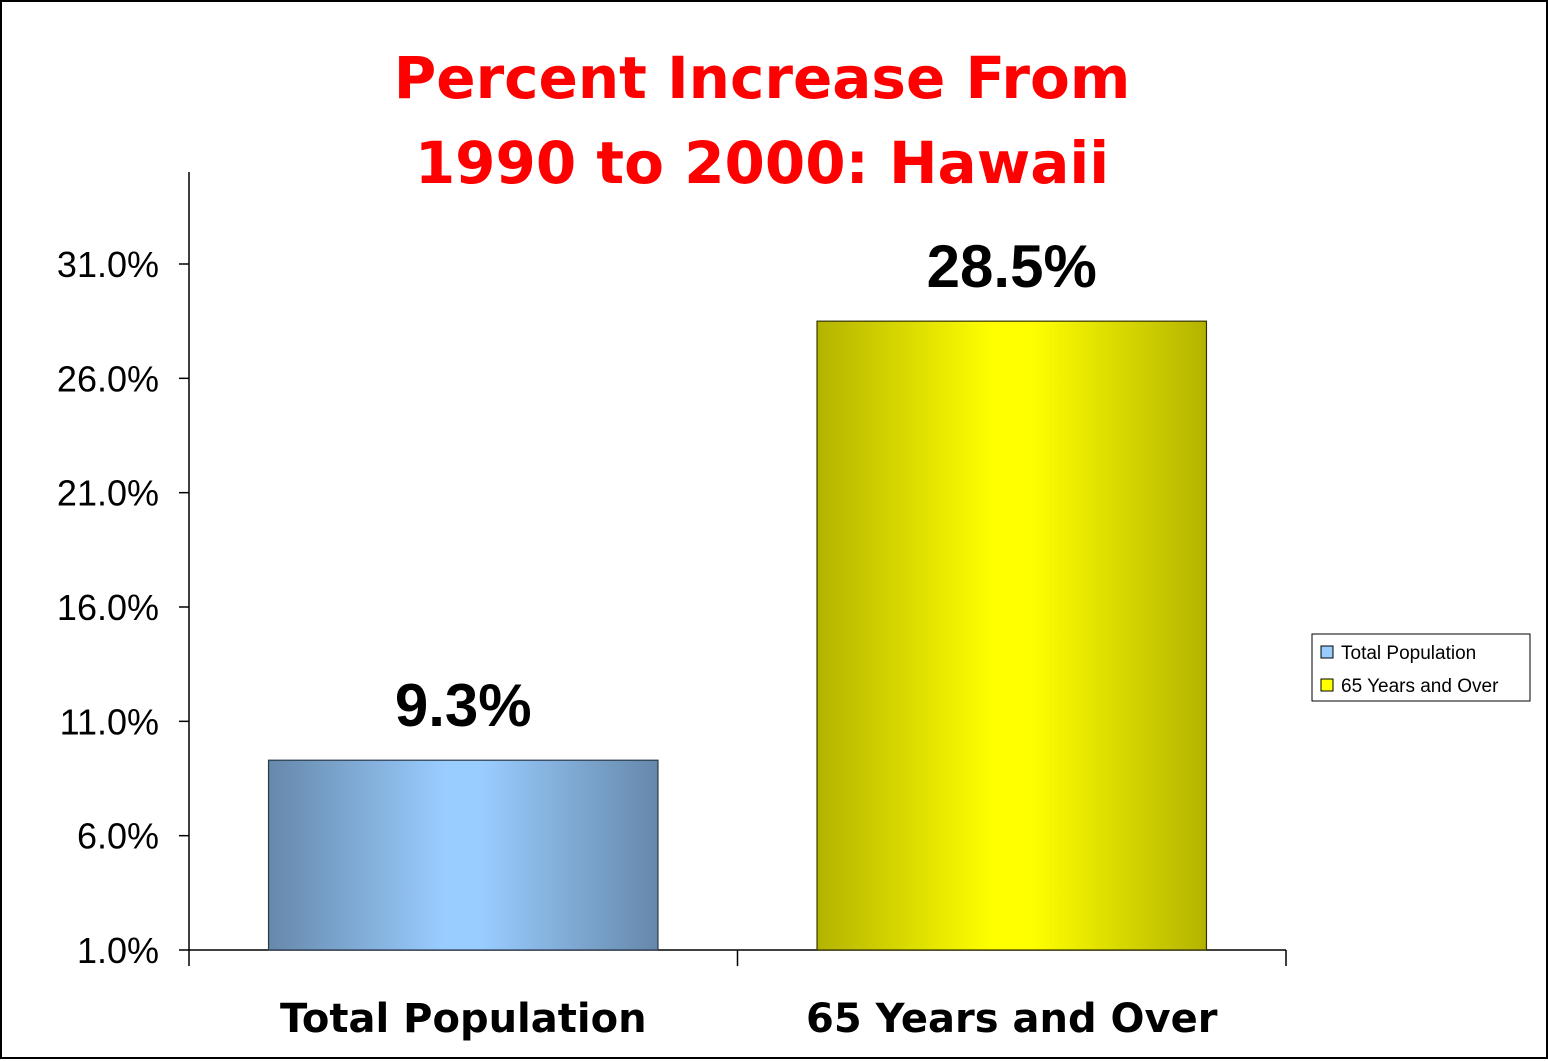 This screenshot has height=1061, width=1548. Describe the element at coordinates (1420, 686) in the screenshot. I see `legend-label-65-years-and-over: 65 Years and Over` at that location.